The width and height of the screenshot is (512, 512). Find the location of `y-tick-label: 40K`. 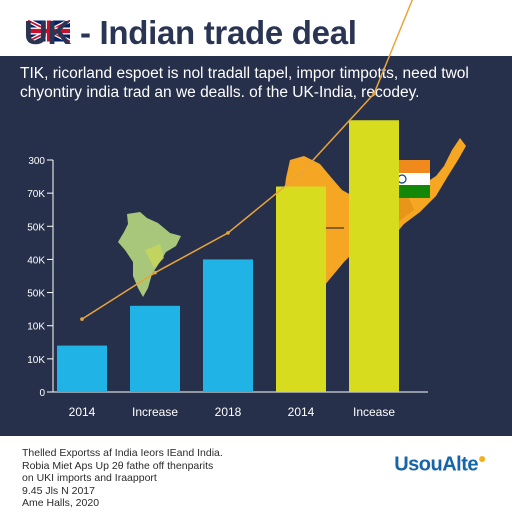

y-tick-label: 40K is located at coordinates (36, 260).